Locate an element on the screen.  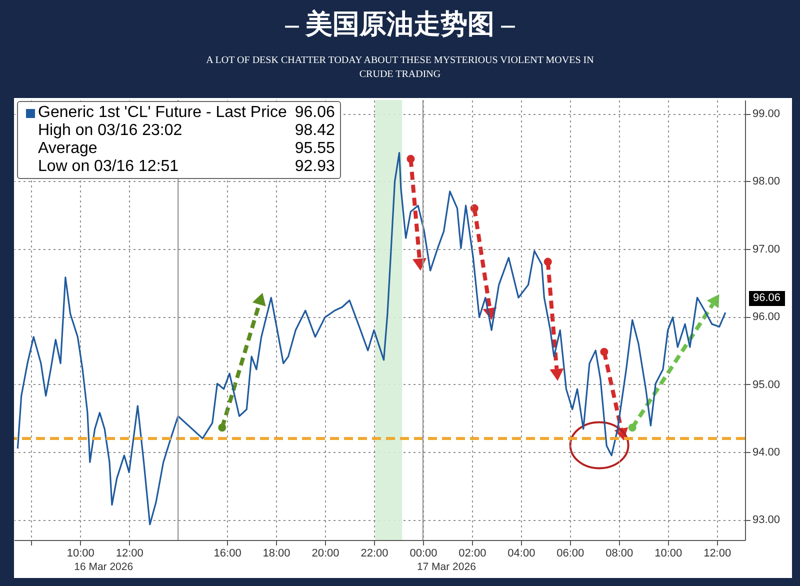
y-tick-label: 95.00 is located at coordinates (766, 384).